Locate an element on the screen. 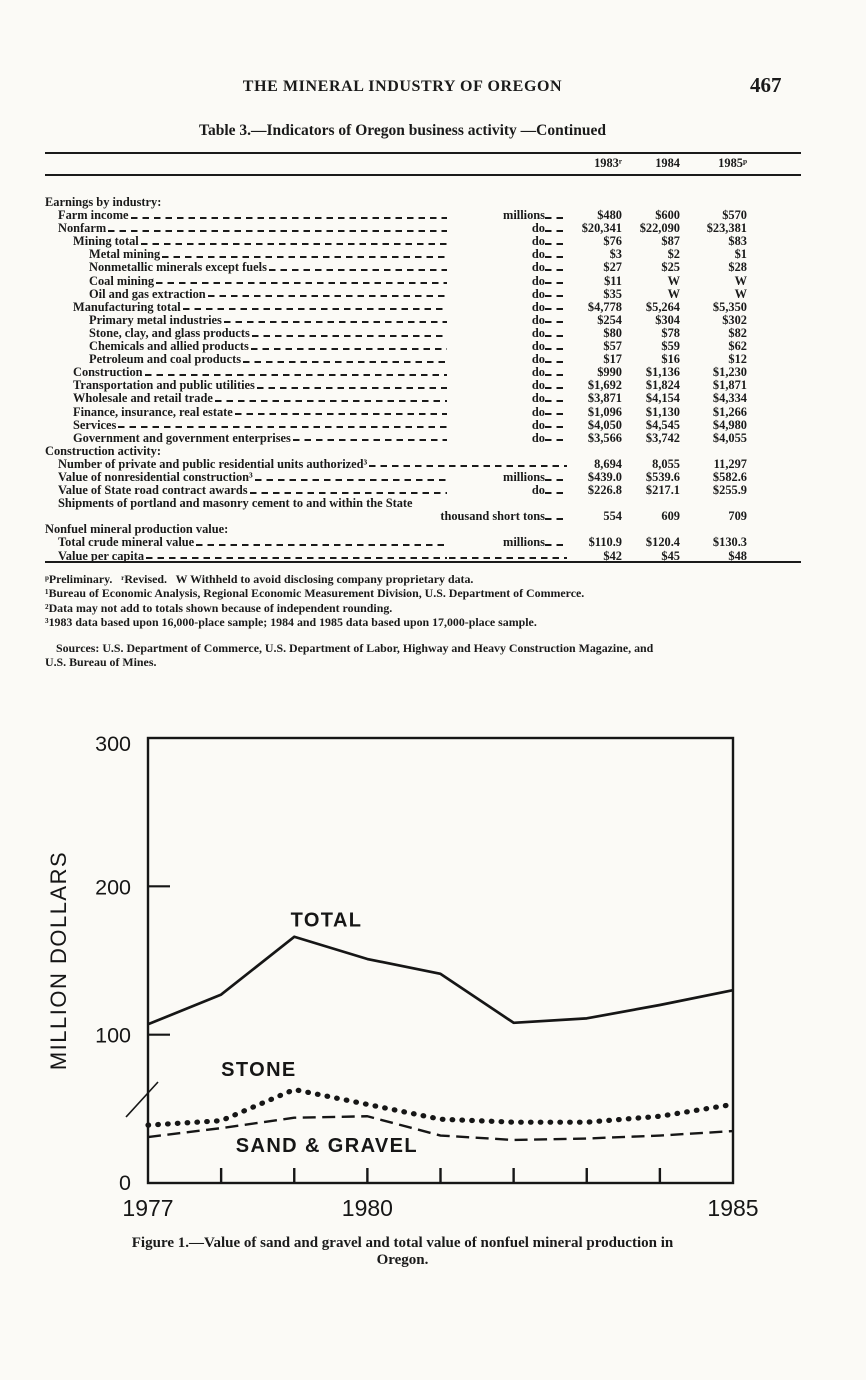 This screenshot has height=1380, width=866. value-cell: $11 is located at coordinates (613, 280).